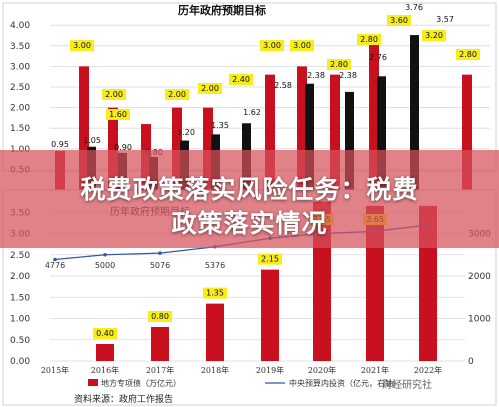  Describe the element at coordinates (20, 150) in the screenshot. I see `upper-y-tick-label: 1.00` at that location.